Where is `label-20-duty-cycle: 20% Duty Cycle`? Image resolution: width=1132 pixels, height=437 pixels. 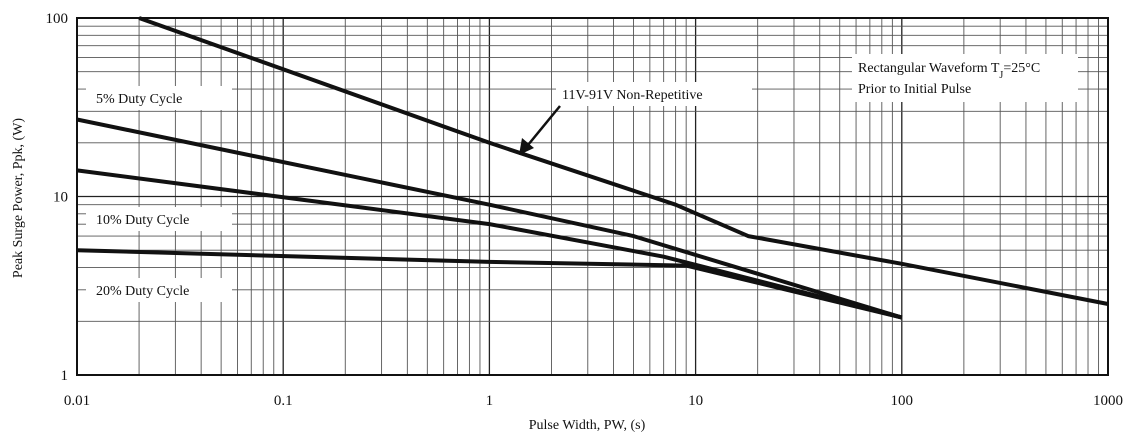
label-20-duty-cycle: 20% Duty Cycle is located at coordinates (159, 290).